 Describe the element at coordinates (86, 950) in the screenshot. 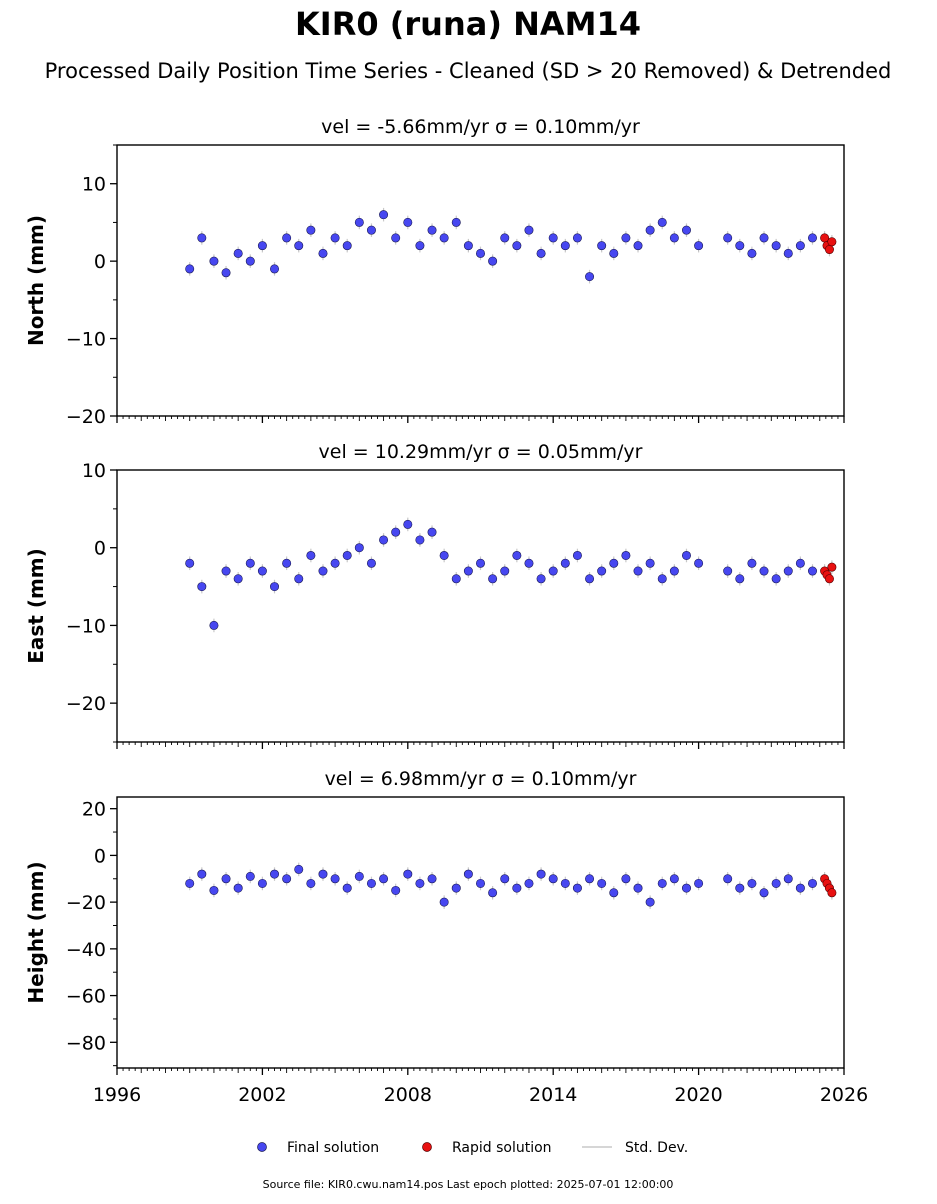

I see `y-tick-label: −40` at that location.